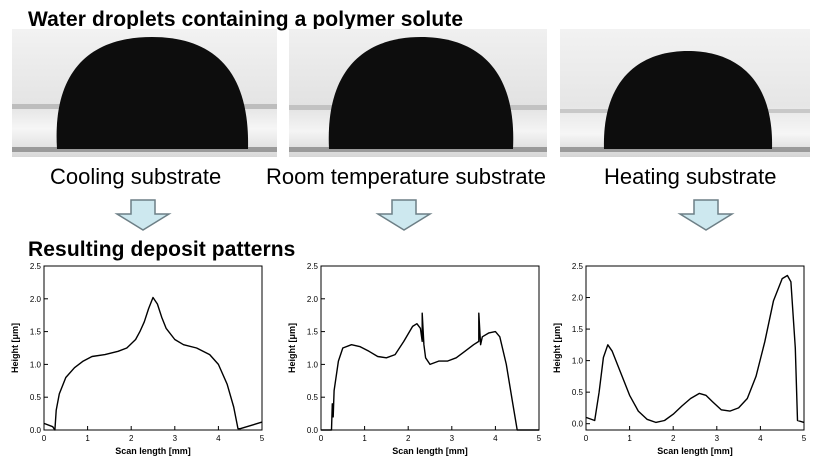 The width and height of the screenshot is (819, 459). I want to click on droplet-photo-heating, so click(685, 93).